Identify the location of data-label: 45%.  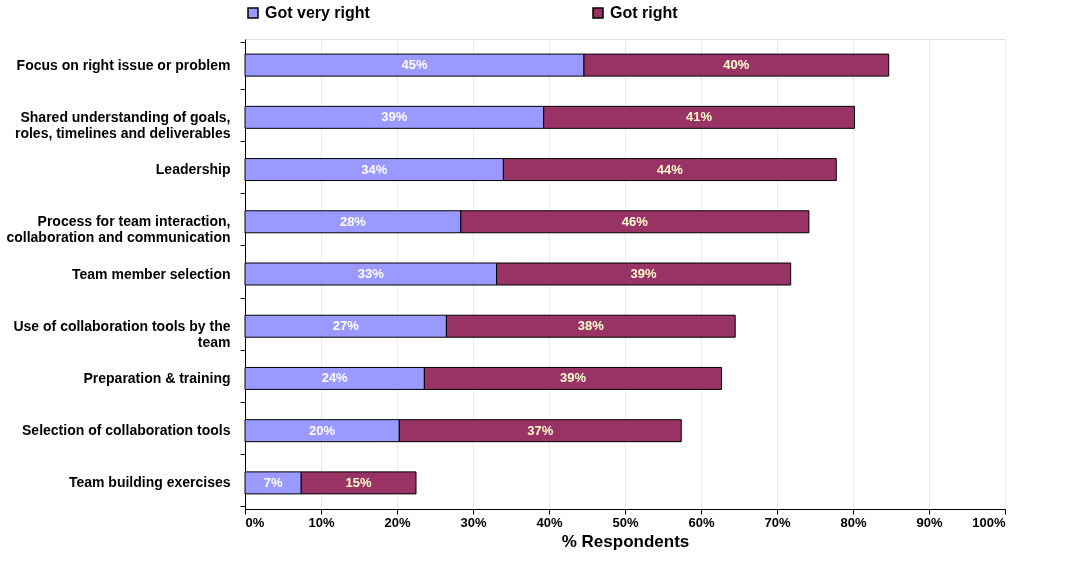
(414, 65).